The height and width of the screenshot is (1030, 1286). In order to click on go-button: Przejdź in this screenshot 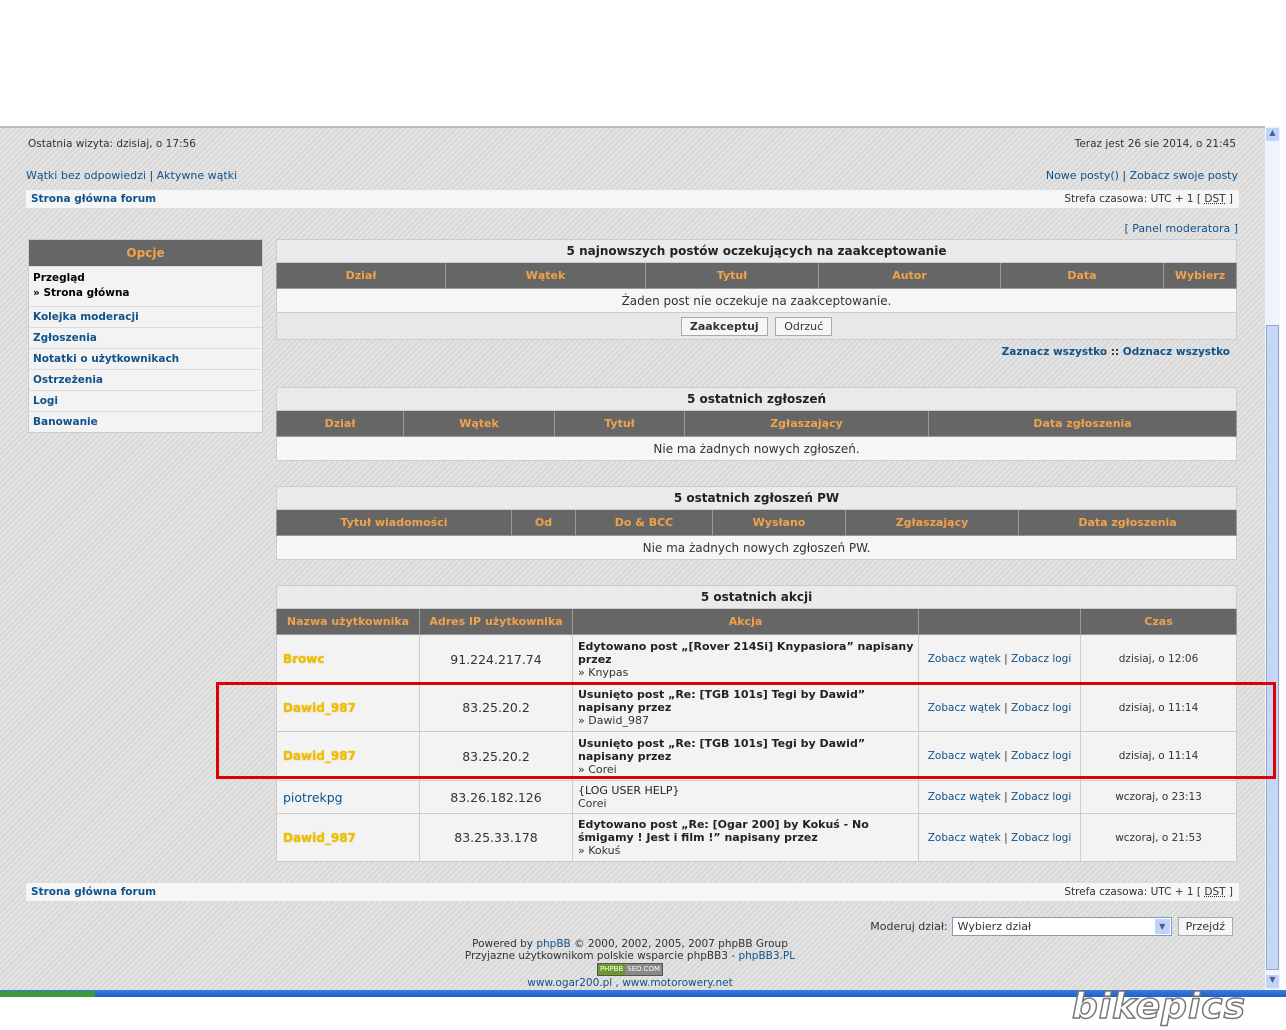, I will do `click(1205, 926)`.